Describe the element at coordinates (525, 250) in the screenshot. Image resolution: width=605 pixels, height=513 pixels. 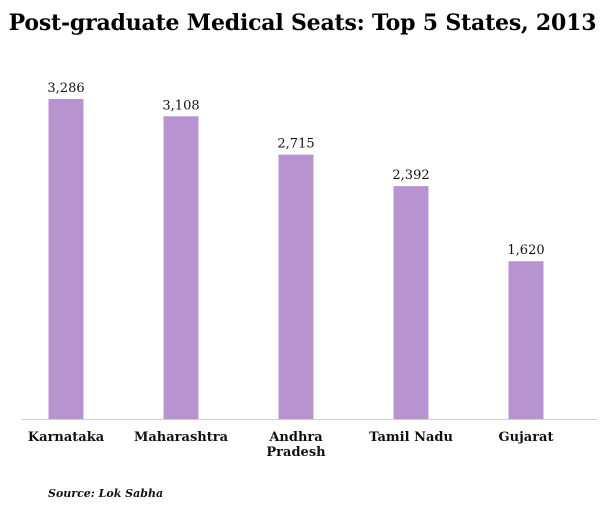
I see `bar-value-label: 1,620` at that location.